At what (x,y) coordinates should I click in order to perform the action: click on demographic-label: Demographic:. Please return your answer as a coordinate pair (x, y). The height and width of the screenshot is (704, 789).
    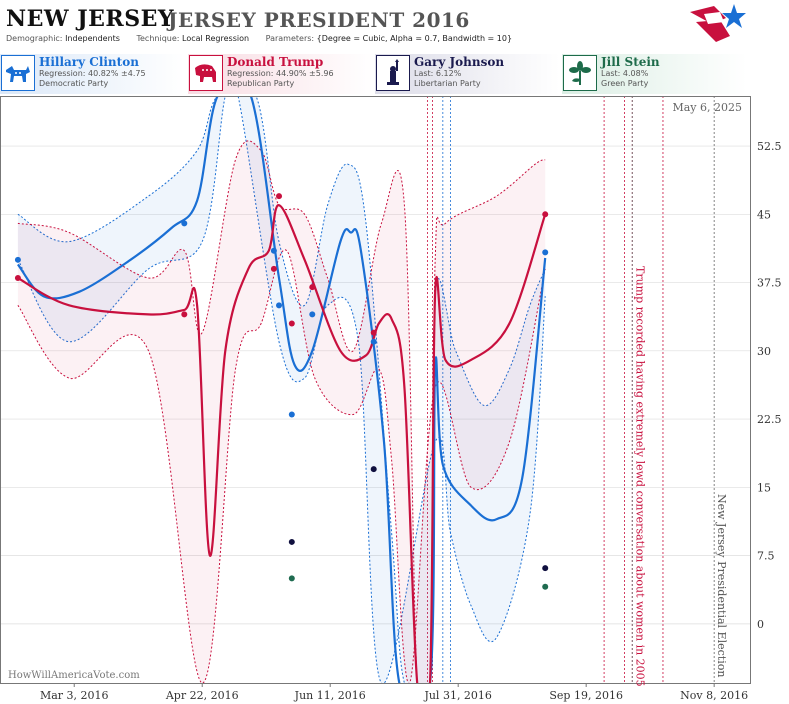
    Looking at the image, I should click on (34, 38).